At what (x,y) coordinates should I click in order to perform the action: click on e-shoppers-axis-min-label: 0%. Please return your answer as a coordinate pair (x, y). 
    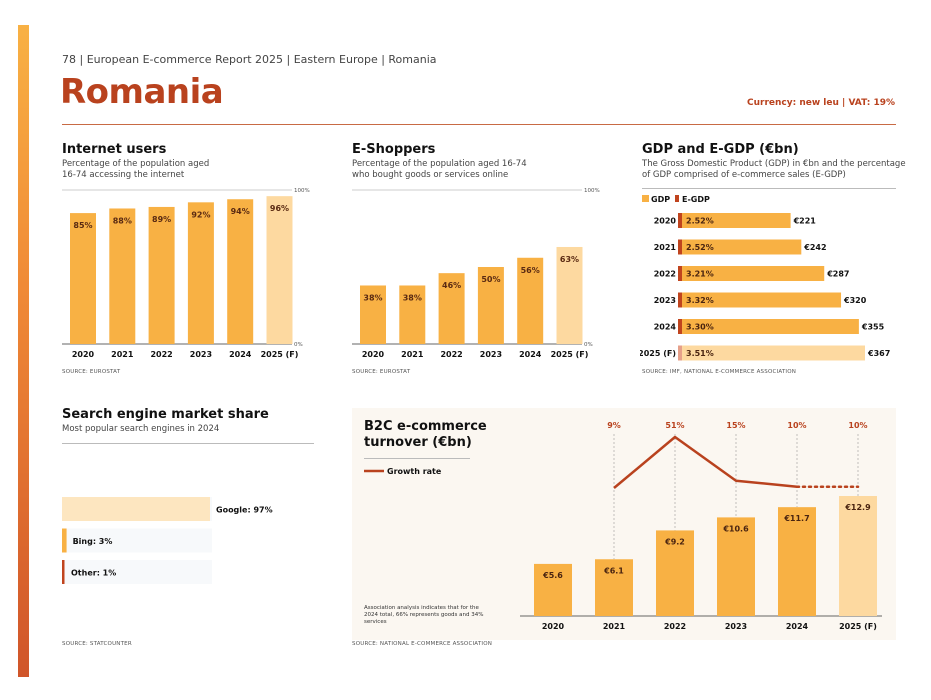
    Looking at the image, I should click on (588, 345).